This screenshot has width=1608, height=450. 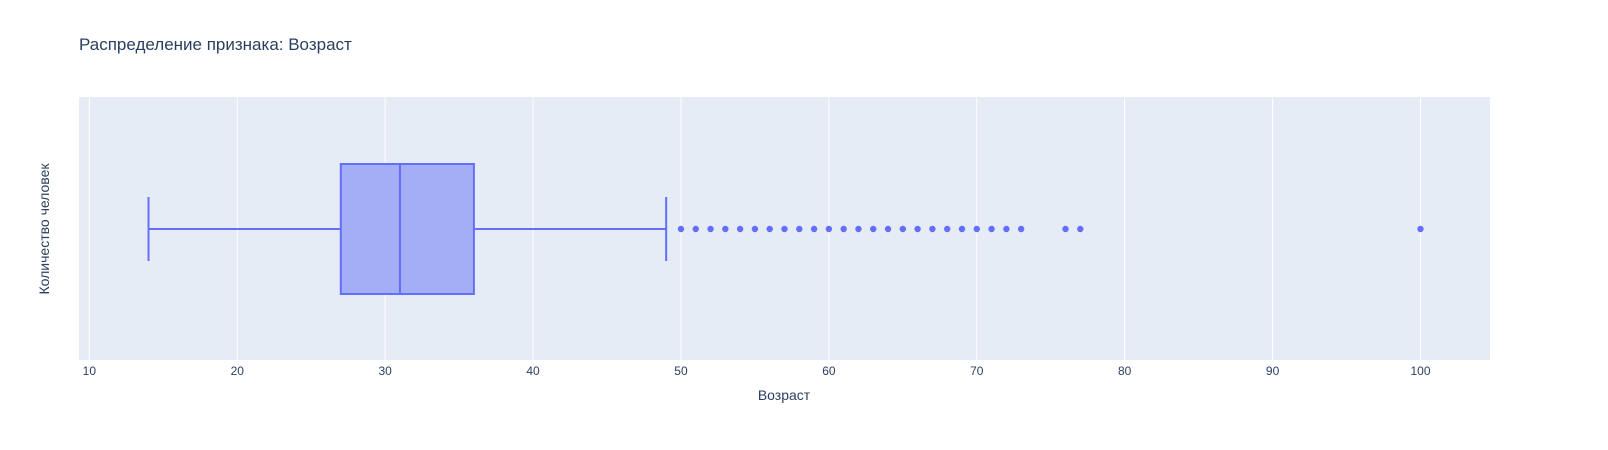 What do you see at coordinates (238, 371) in the screenshot?
I see `x-tick-label-20: 20` at bounding box center [238, 371].